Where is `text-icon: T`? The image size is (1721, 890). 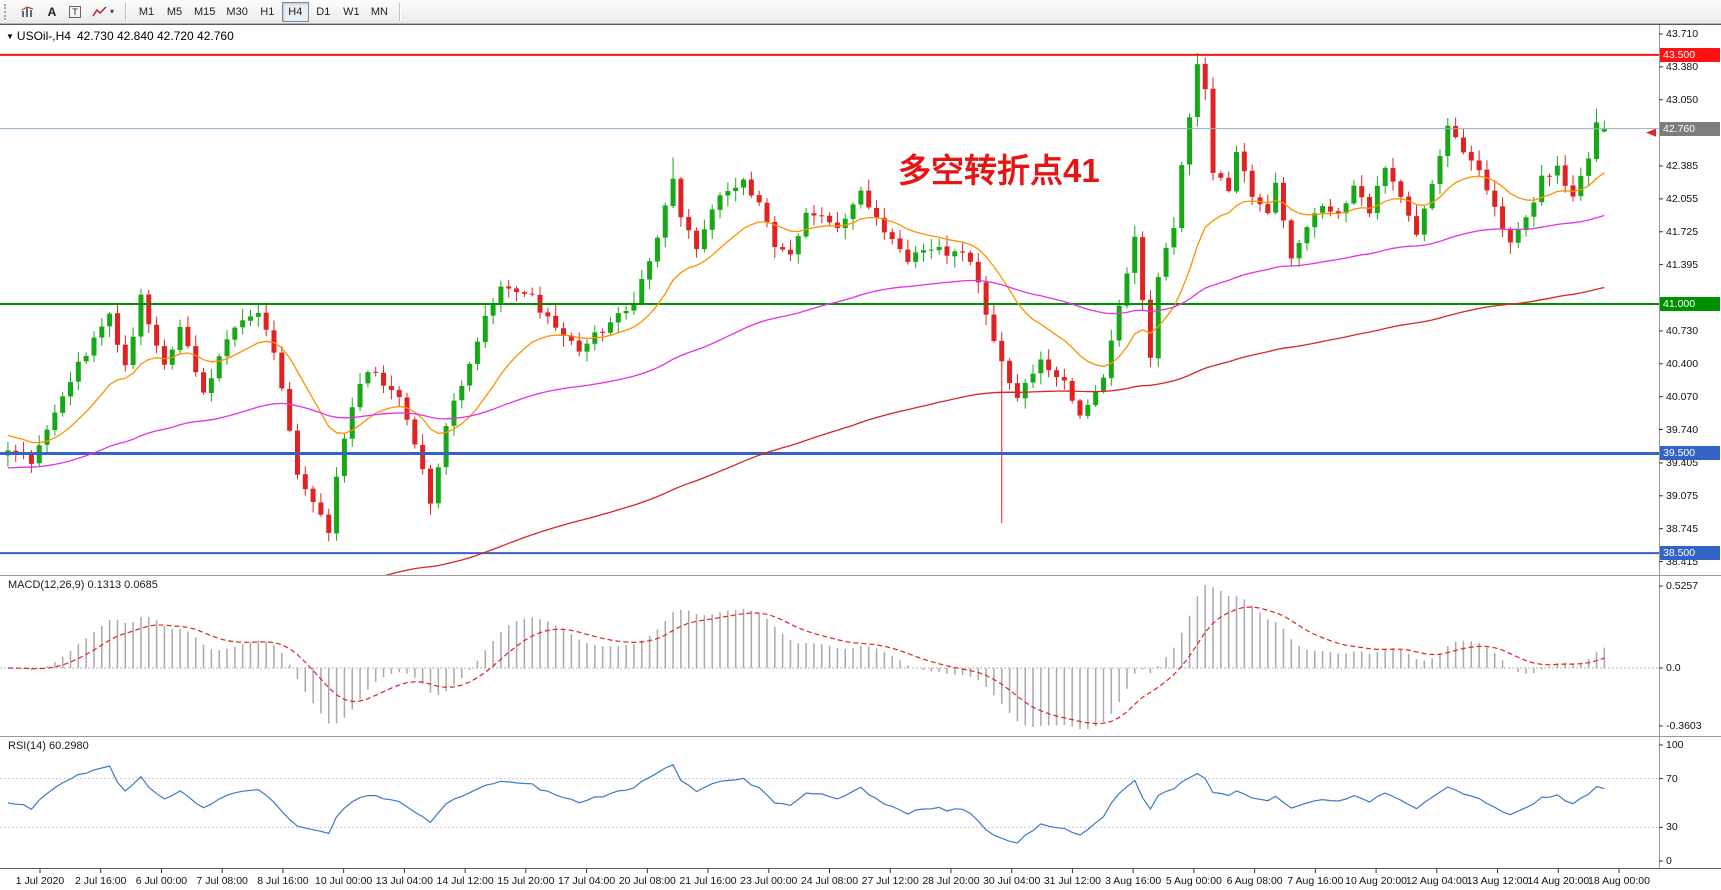
text-icon: T is located at coordinates (75, 11).